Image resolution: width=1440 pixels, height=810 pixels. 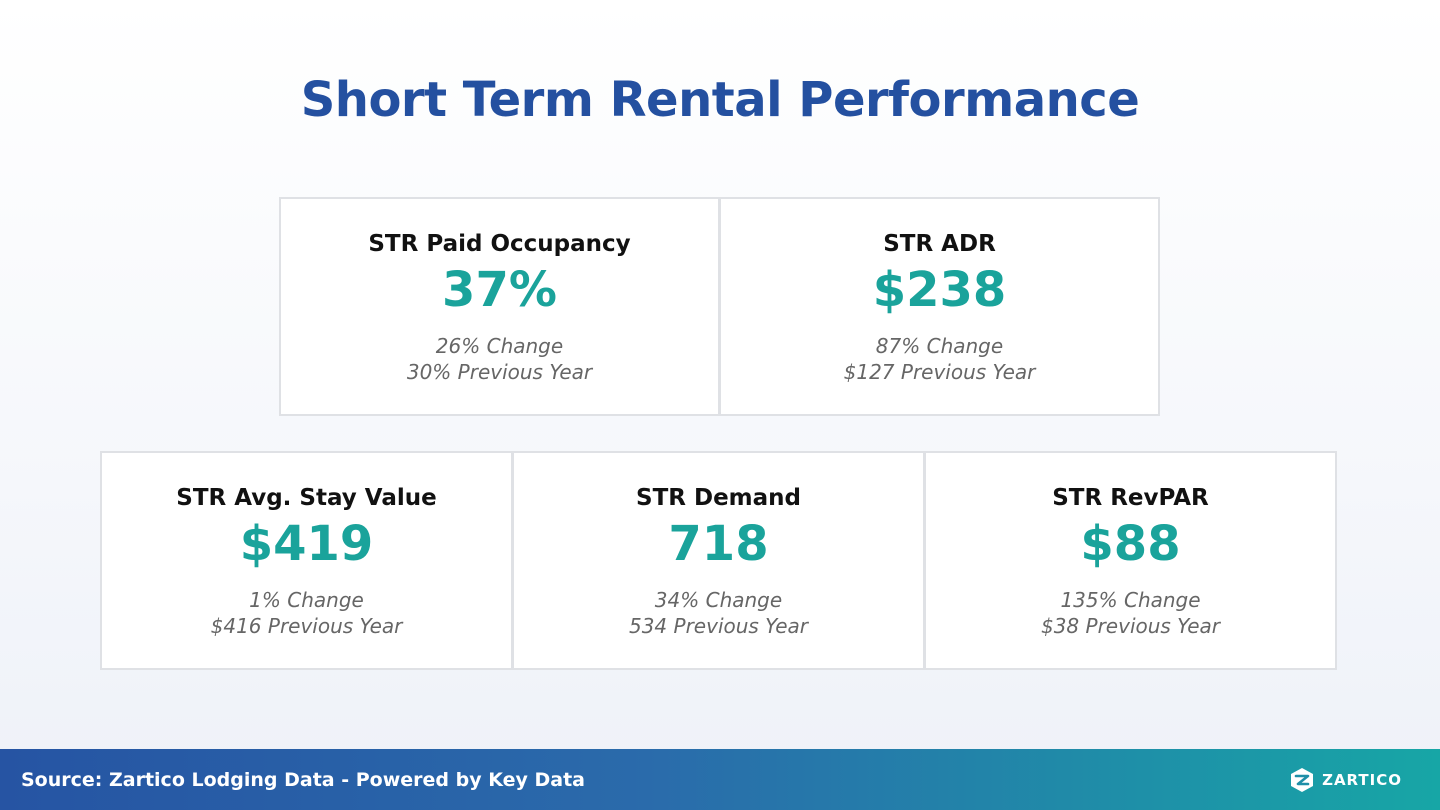 What do you see at coordinates (718, 626) in the screenshot?
I see `metric-previous-year: 534 Previous Year` at bounding box center [718, 626].